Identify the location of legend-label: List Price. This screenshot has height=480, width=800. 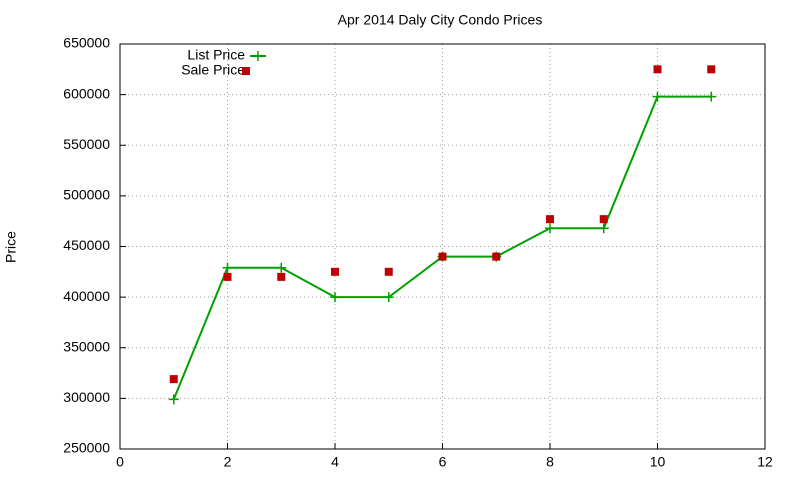
(216, 55).